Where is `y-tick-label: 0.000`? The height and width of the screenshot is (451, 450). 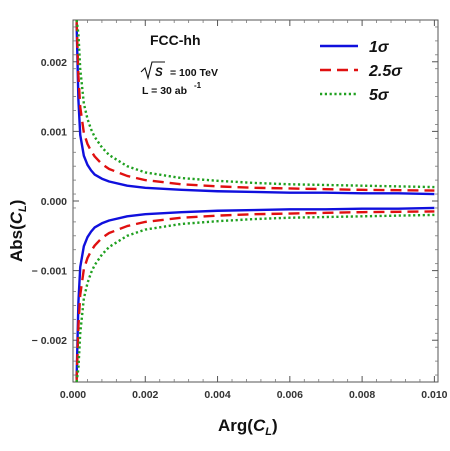
y-tick-label: 0.000 is located at coordinates (54, 202).